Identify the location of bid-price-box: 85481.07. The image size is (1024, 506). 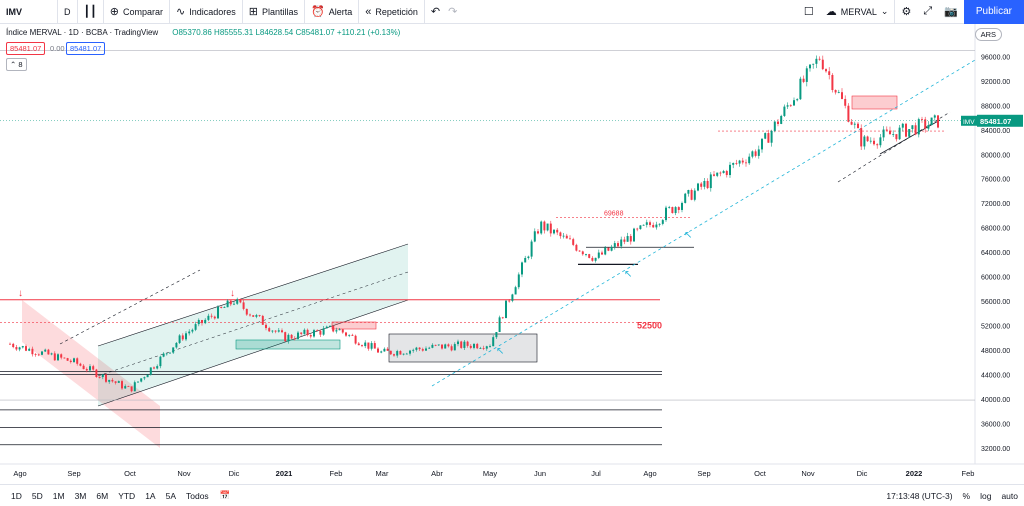
(26, 48).